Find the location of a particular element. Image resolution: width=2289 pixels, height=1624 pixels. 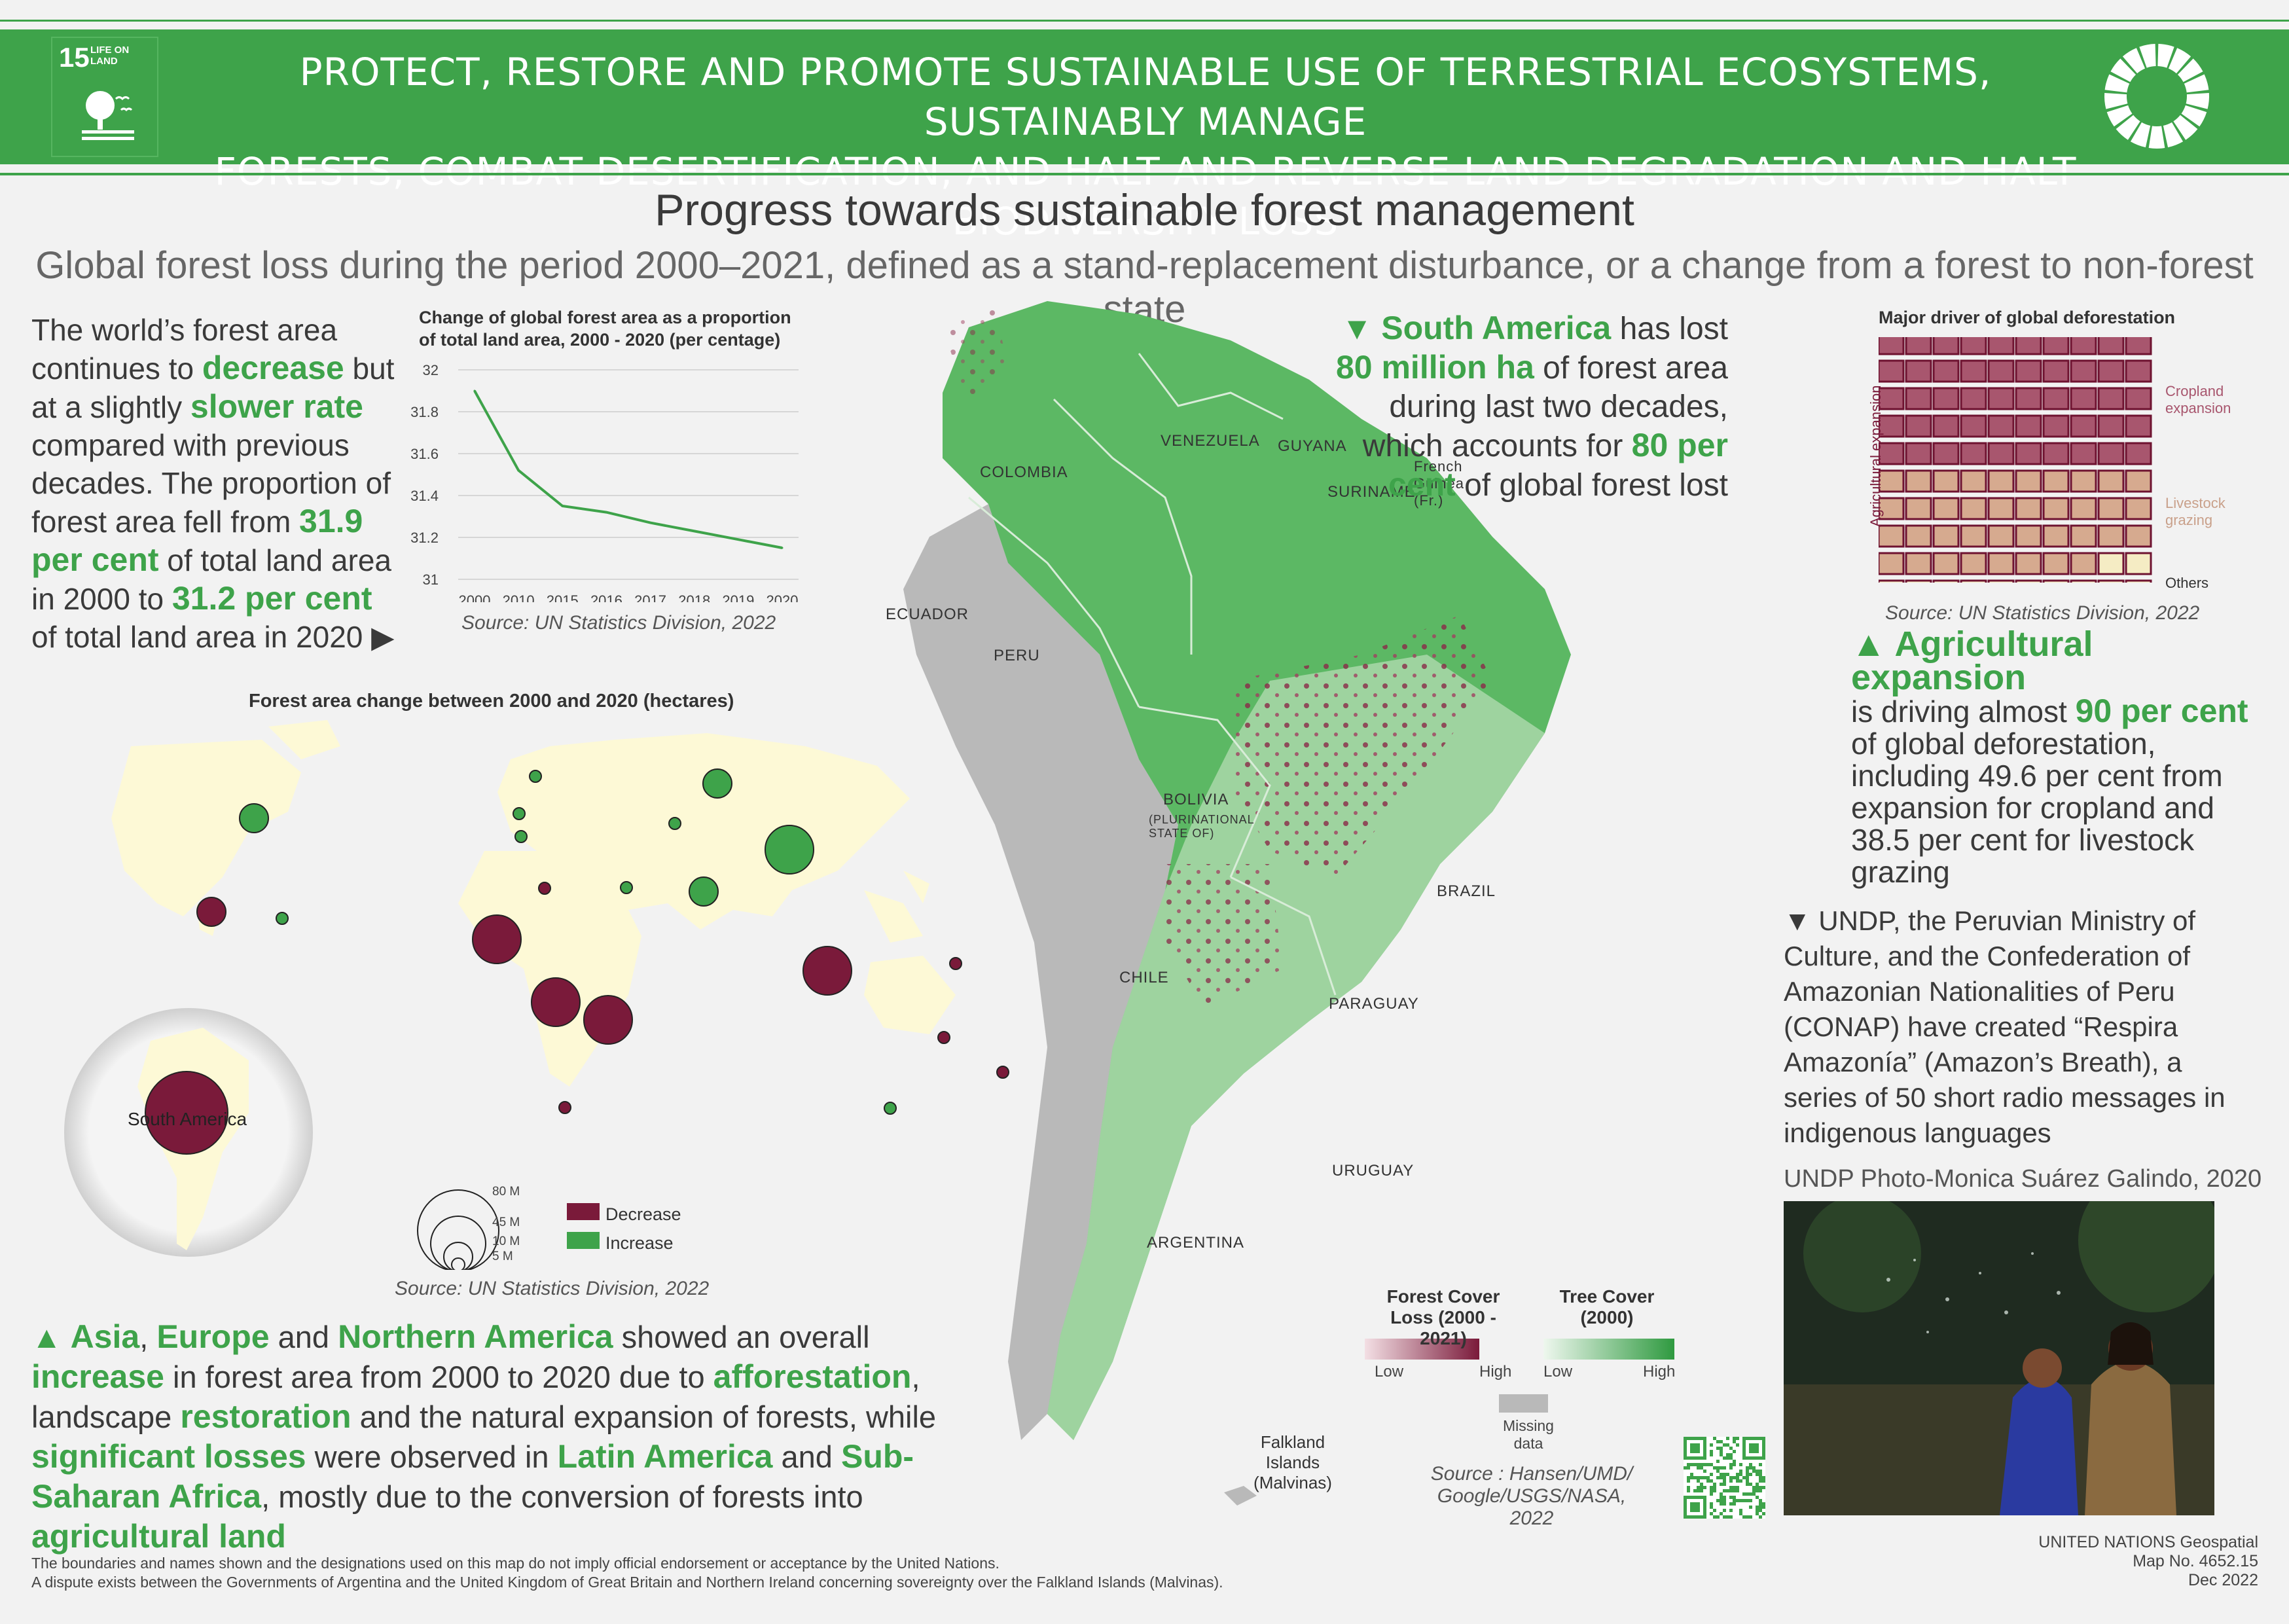

label-paraguay: PARAGUAY is located at coordinates (1374, 1004).